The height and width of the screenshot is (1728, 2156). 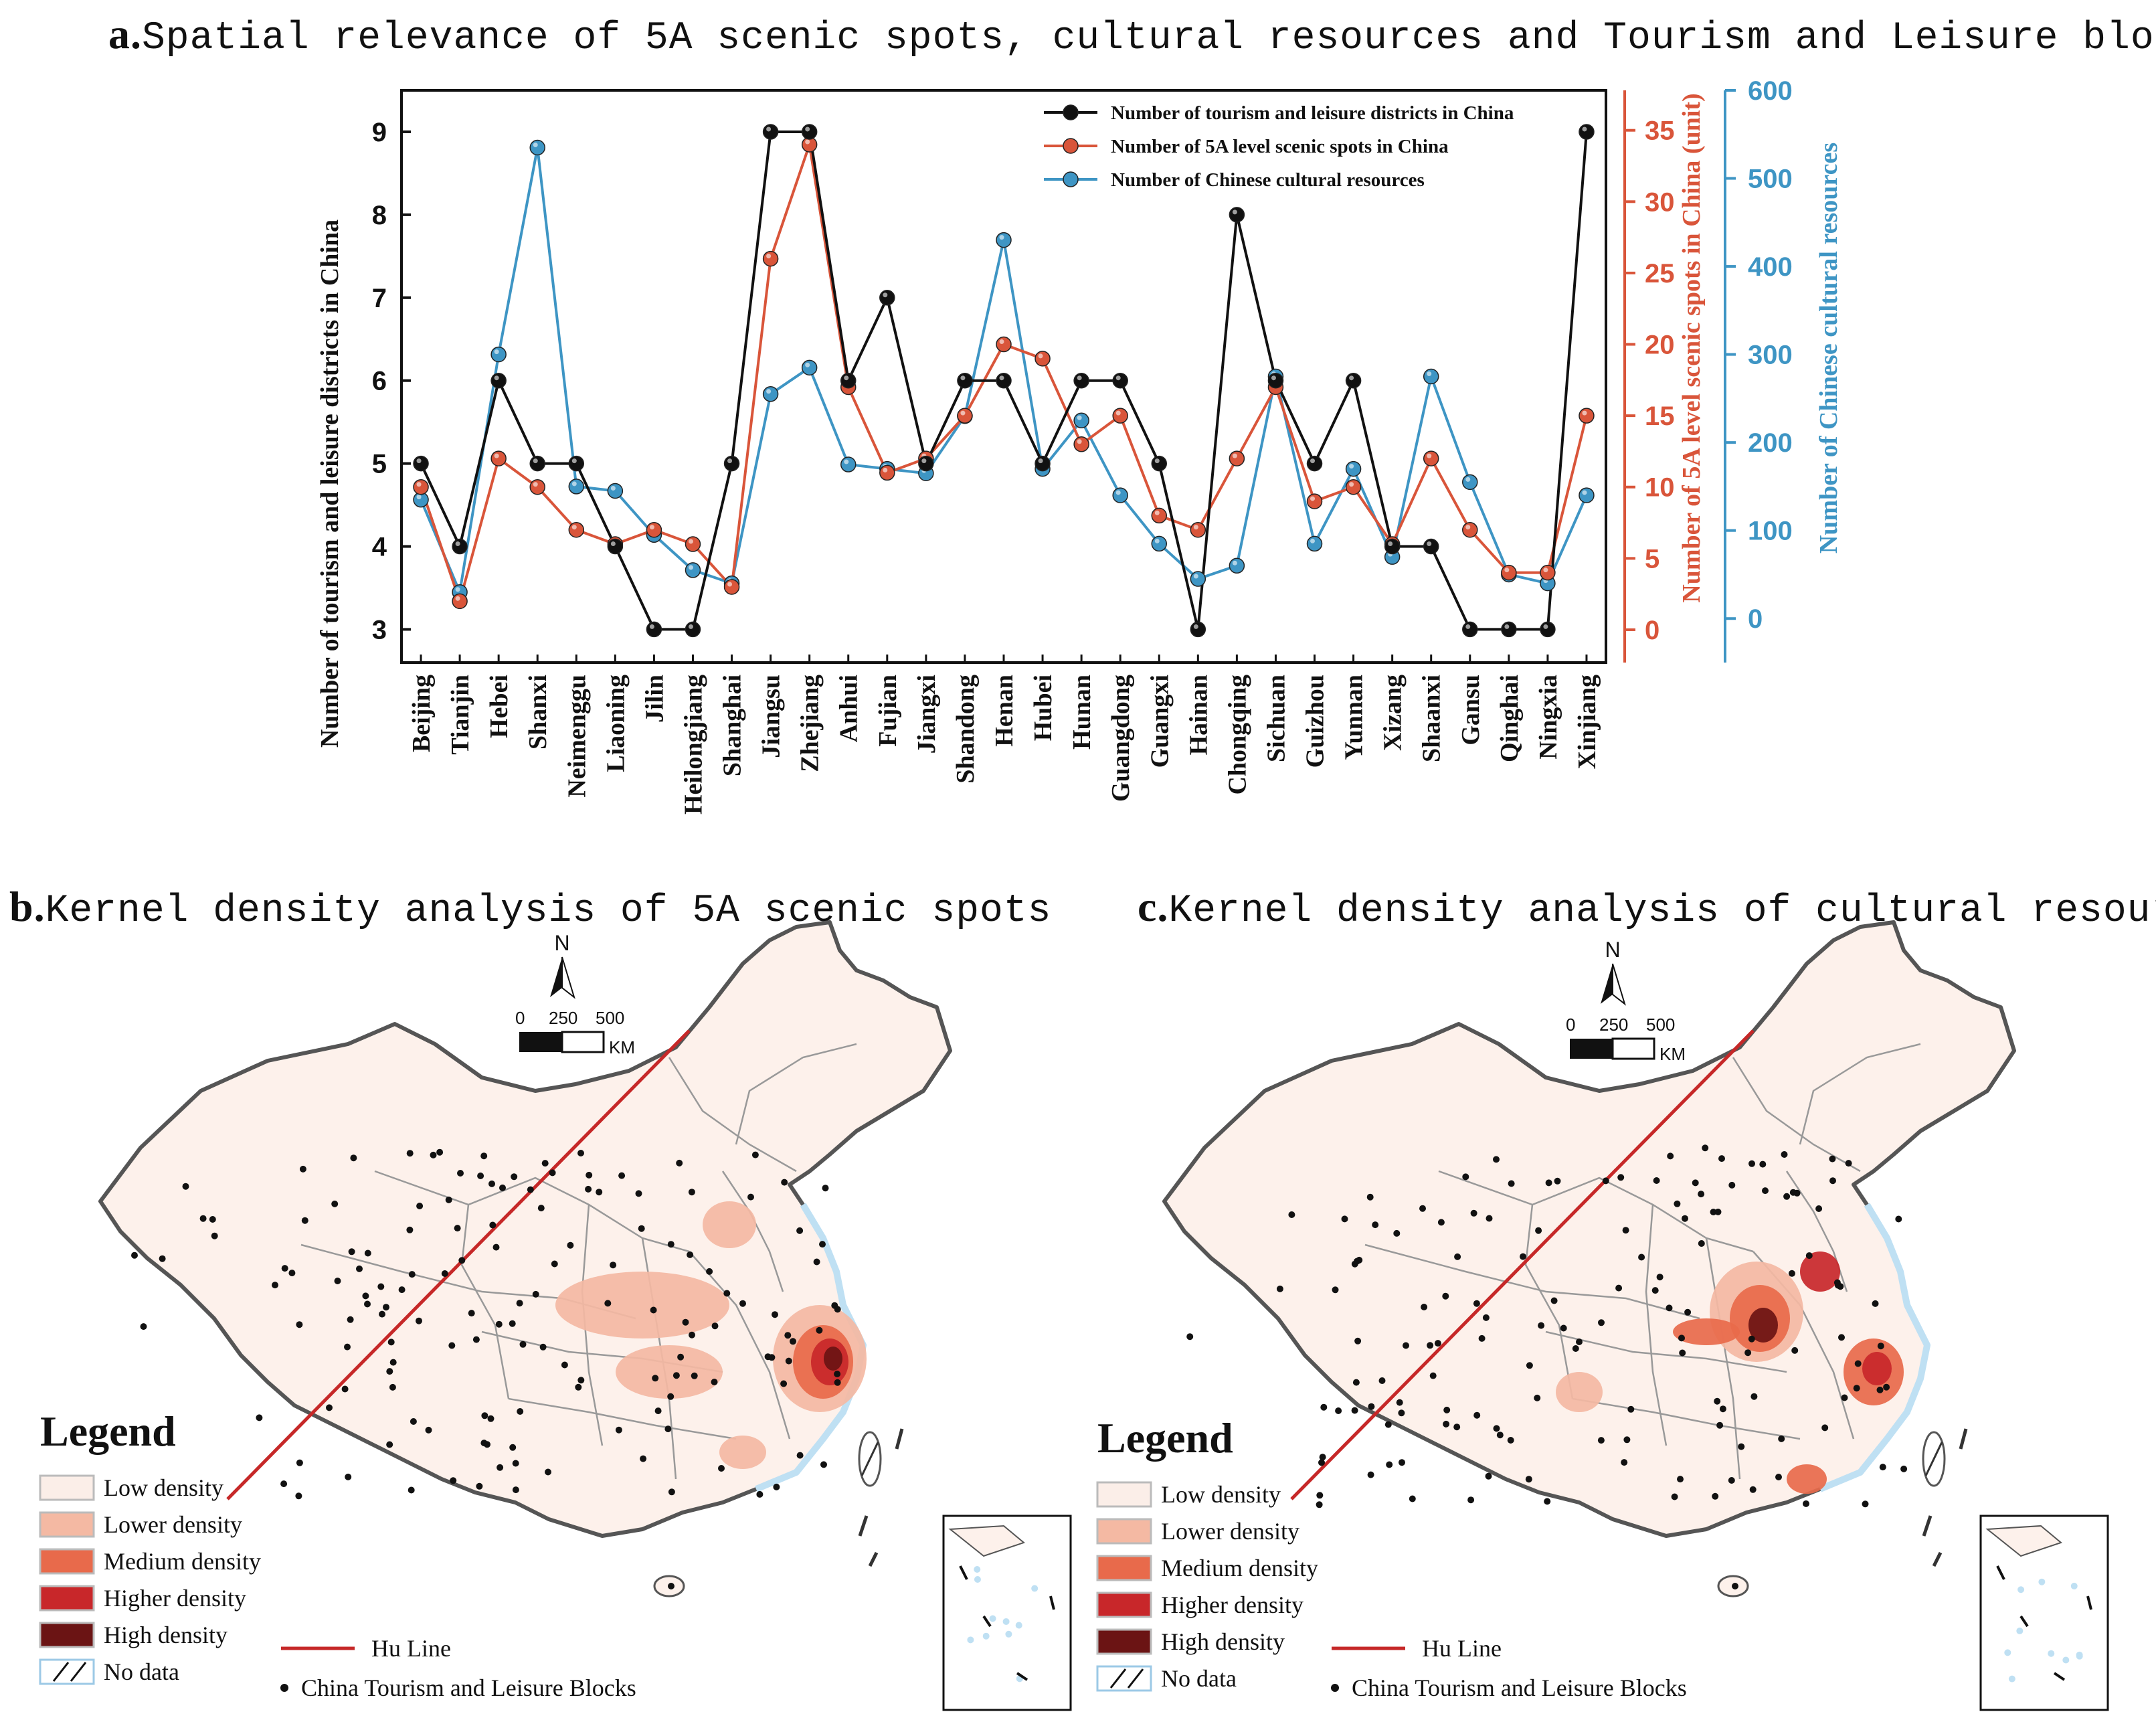 What do you see at coordinates (927, 715) in the screenshot?
I see `x-tick-label: Jiangxi` at bounding box center [927, 715].